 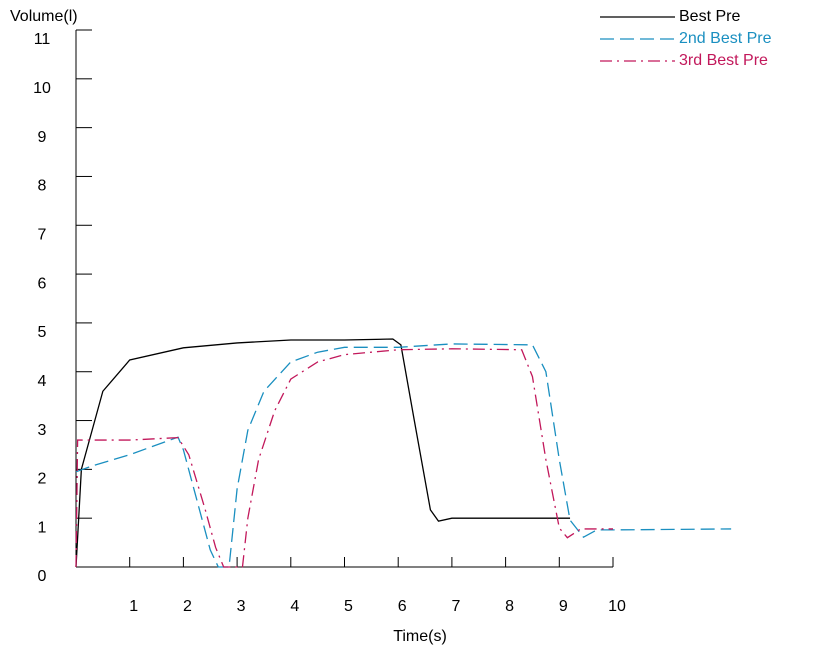 What do you see at coordinates (294, 606) in the screenshot?
I see `x-tick-label: 4` at bounding box center [294, 606].